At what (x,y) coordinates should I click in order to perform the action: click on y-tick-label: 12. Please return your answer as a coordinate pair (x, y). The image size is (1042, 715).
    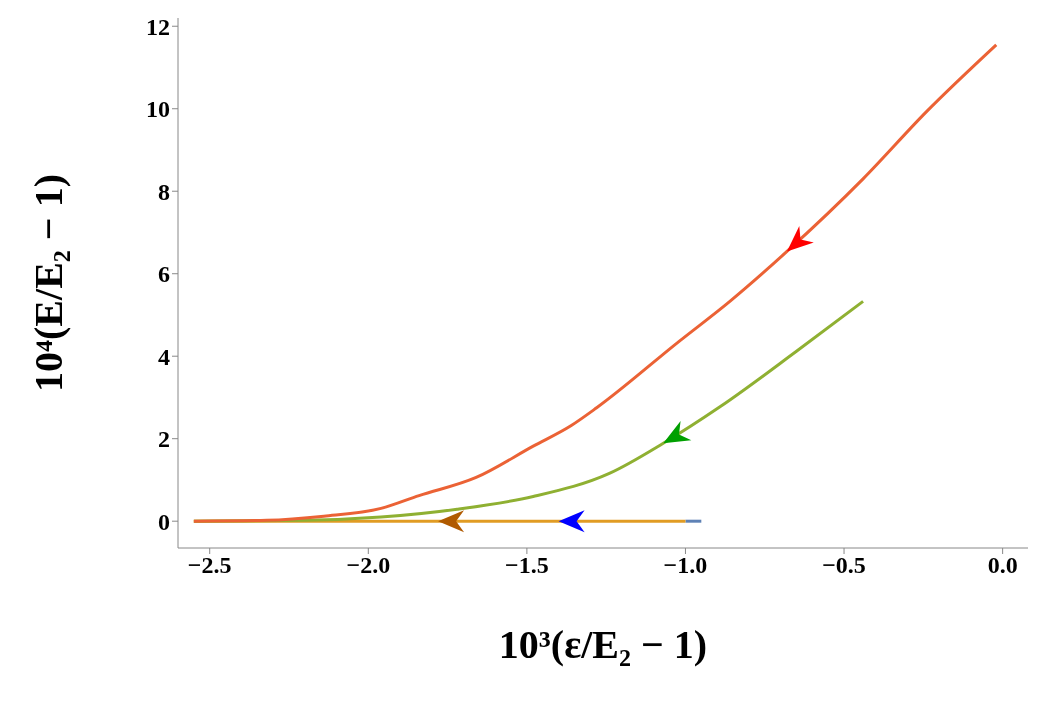
    Looking at the image, I should click on (158, 26).